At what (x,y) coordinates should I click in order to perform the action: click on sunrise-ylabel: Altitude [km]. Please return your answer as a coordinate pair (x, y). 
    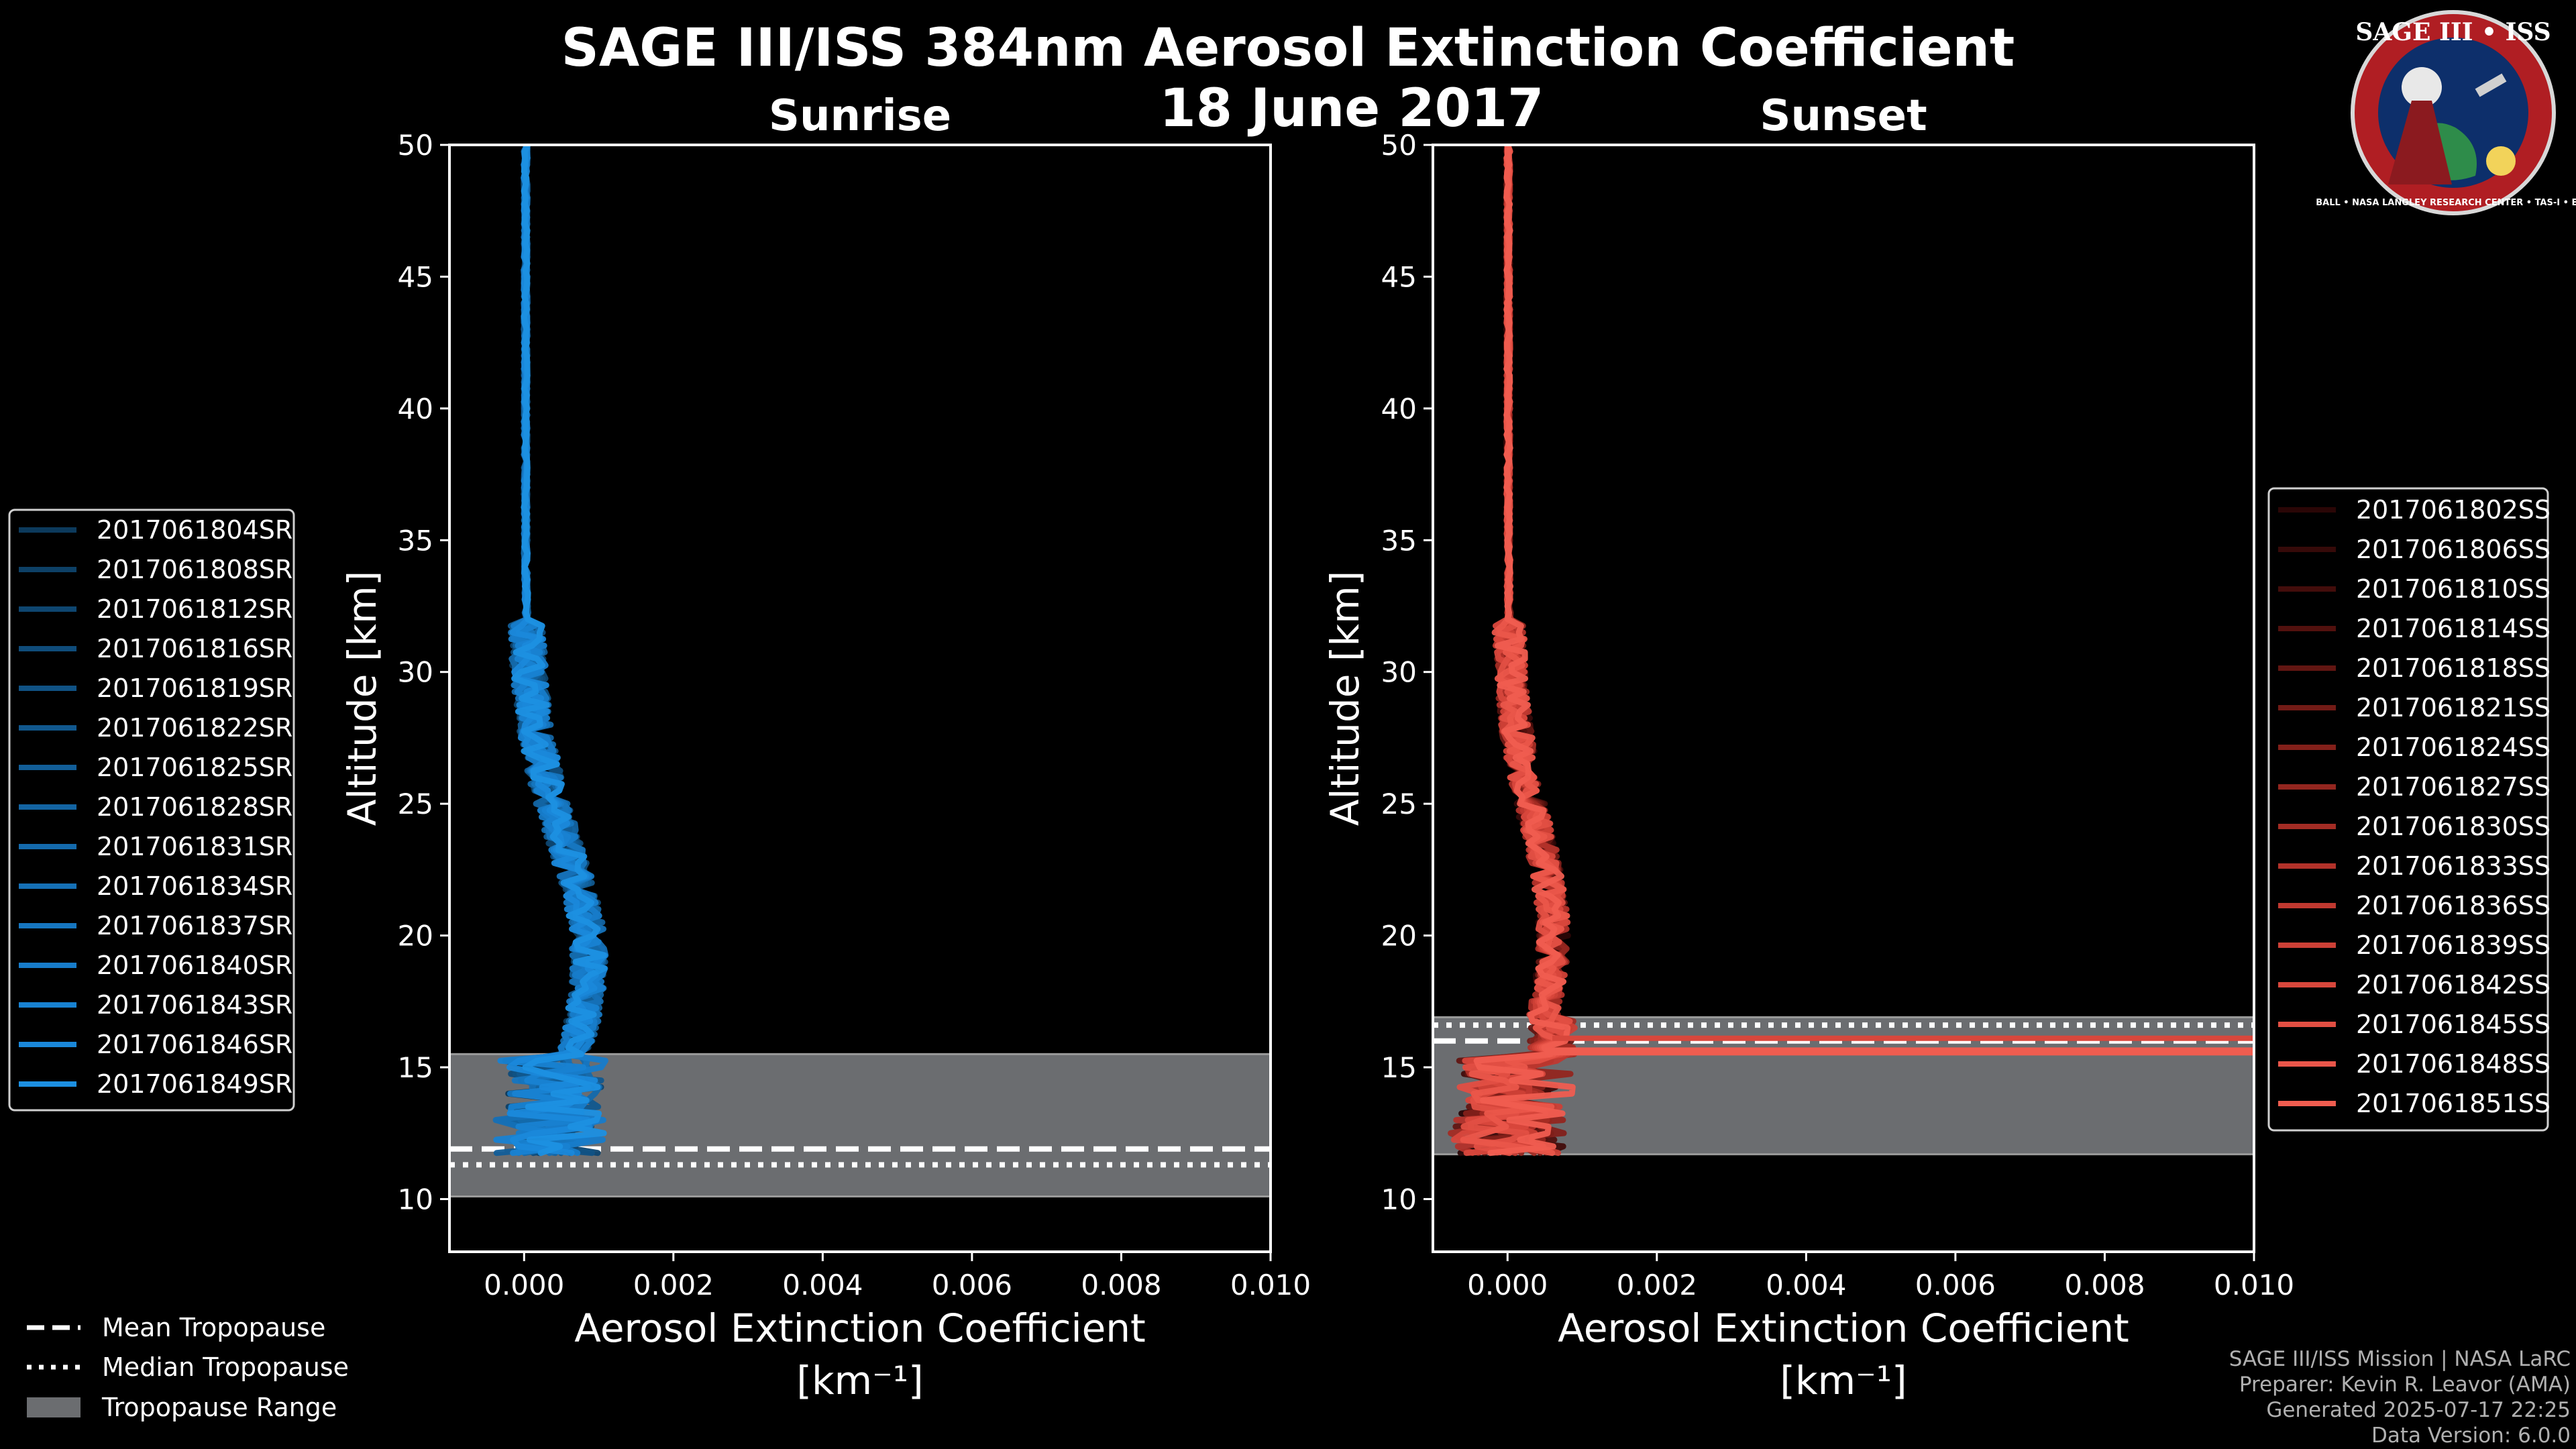
    Looking at the image, I should click on (362, 698).